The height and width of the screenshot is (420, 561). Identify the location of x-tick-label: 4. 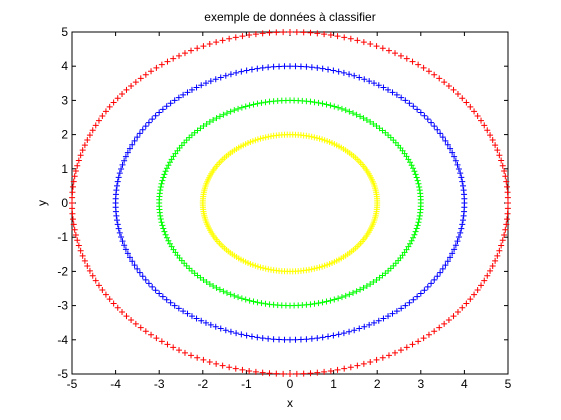
(464, 384).